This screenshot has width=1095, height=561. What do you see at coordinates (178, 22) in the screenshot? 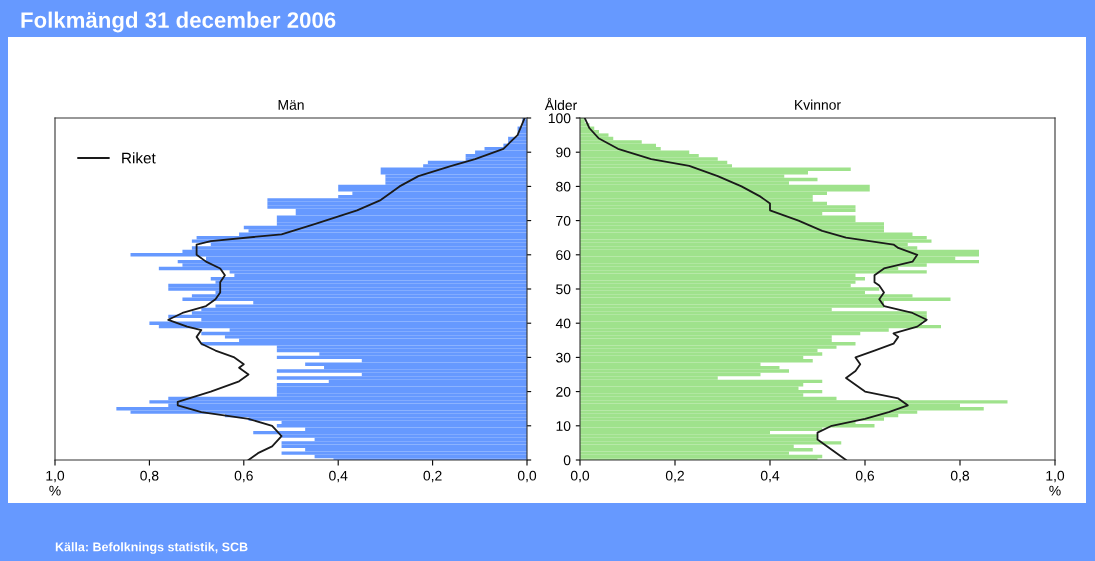
I see `chart-title: Folkmängd 31 december 2006` at bounding box center [178, 22].